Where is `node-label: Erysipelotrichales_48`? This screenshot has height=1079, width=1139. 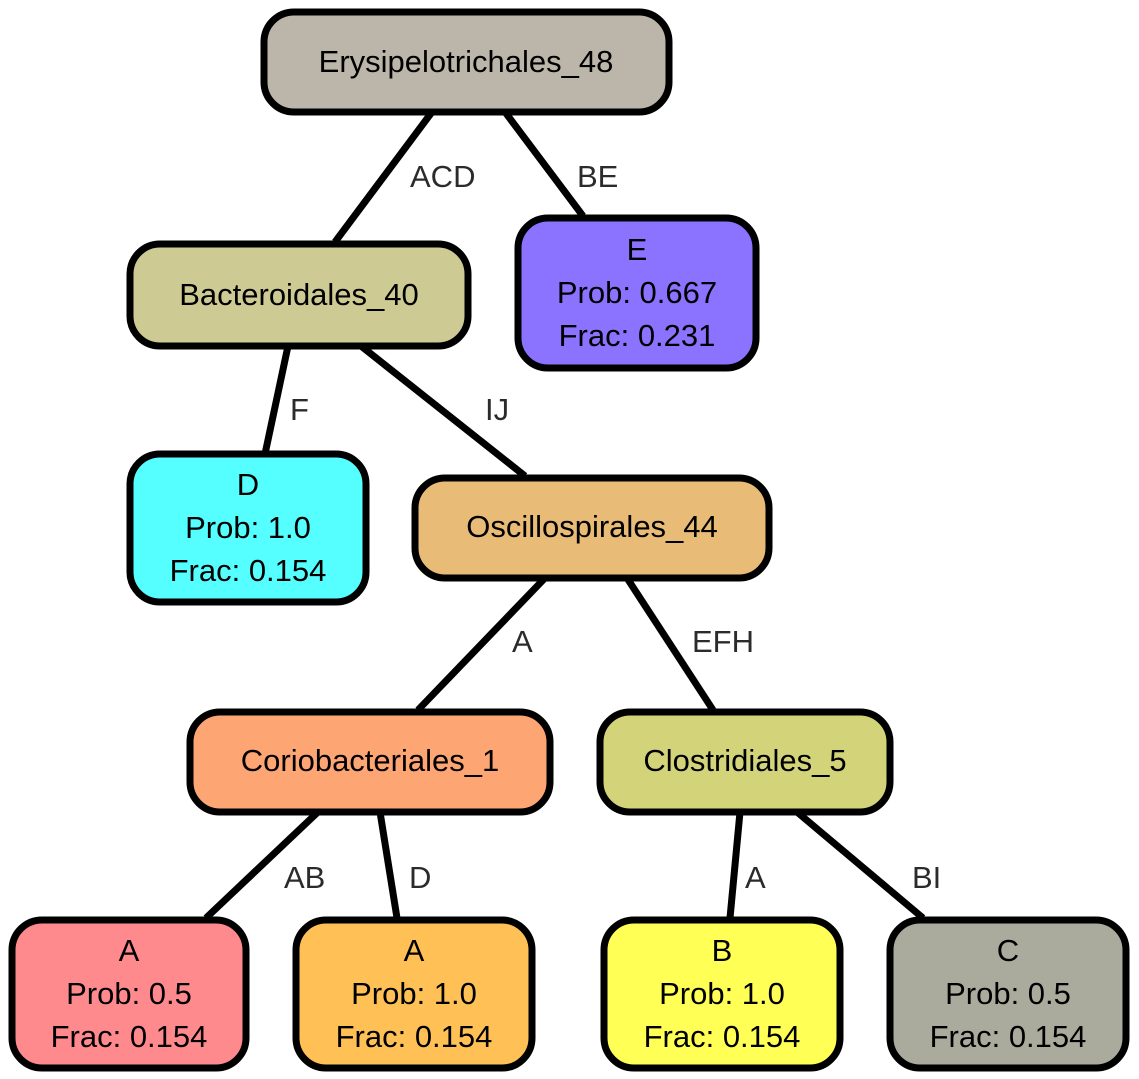
node-label: Erysipelotrichales_48 is located at coordinates (466, 61).